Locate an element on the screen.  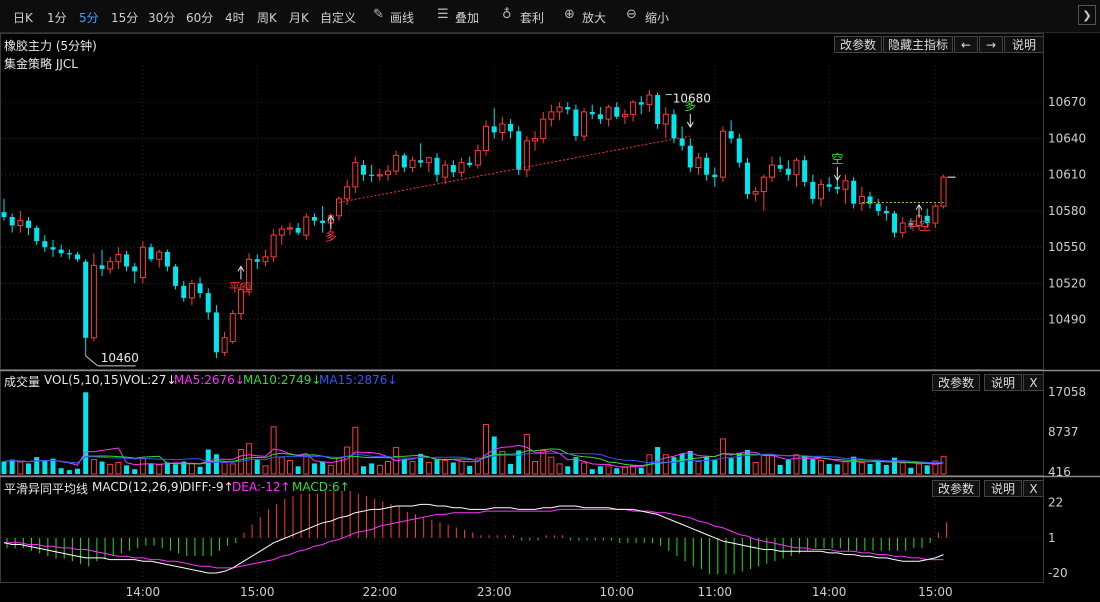
hide-main-indicator-button: 隐藏主指标 is located at coordinates (918, 44).